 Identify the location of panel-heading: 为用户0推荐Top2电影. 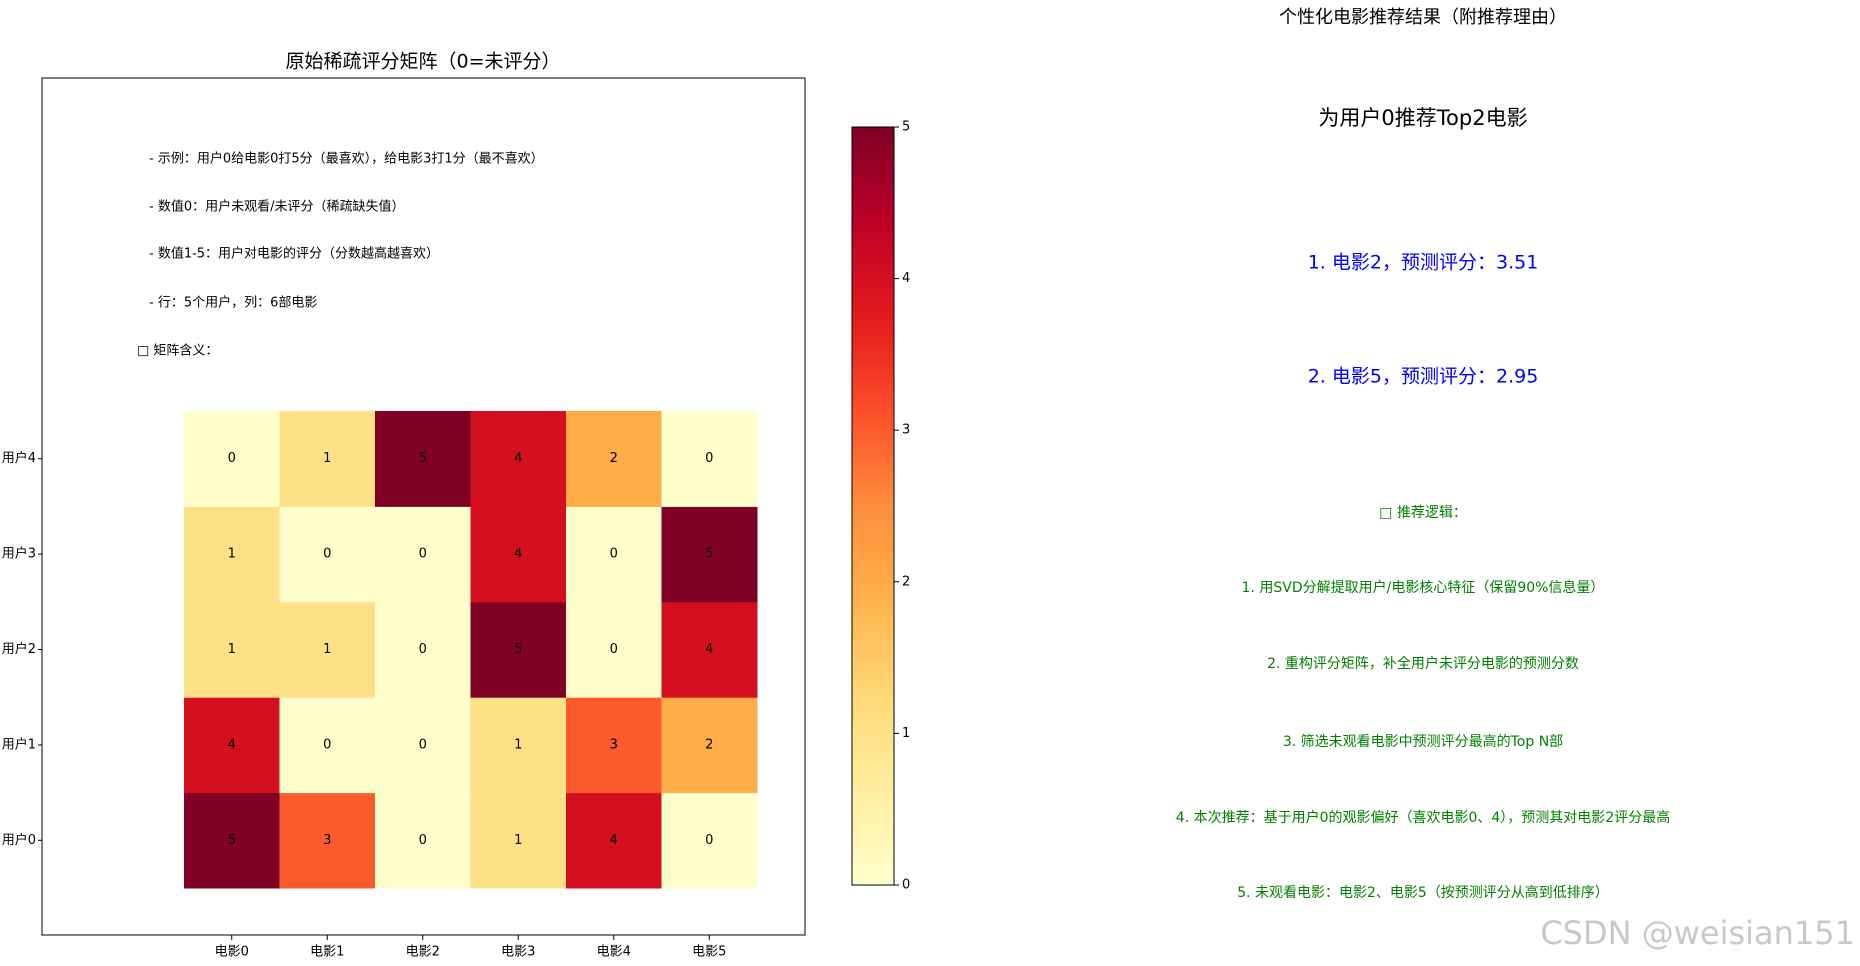
(1422, 118).